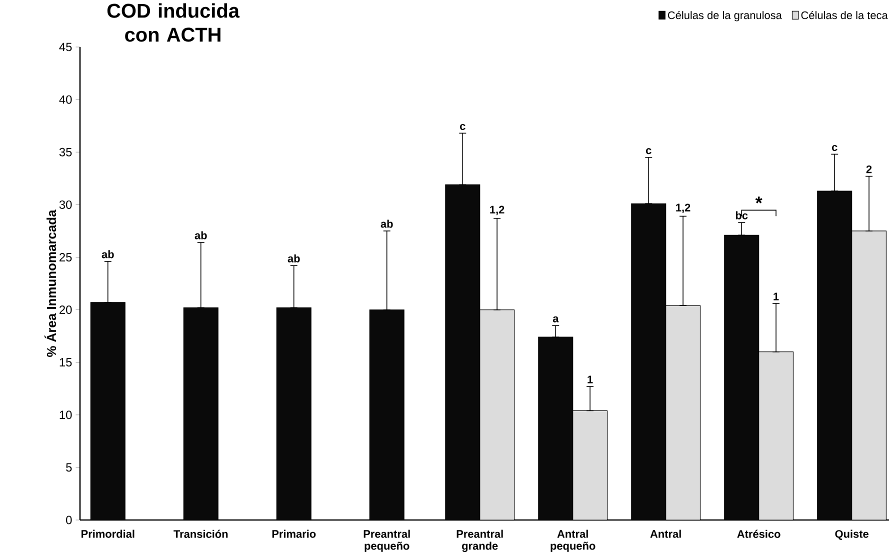  Describe the element at coordinates (108, 534) in the screenshot. I see `x-tick-label: Primordial` at that location.